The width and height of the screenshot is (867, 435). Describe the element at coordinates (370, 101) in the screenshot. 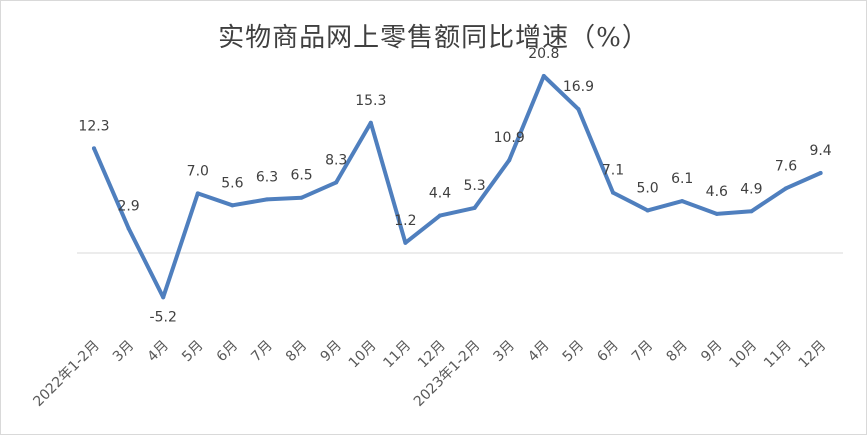

I see `data-label: 15.3` at that location.